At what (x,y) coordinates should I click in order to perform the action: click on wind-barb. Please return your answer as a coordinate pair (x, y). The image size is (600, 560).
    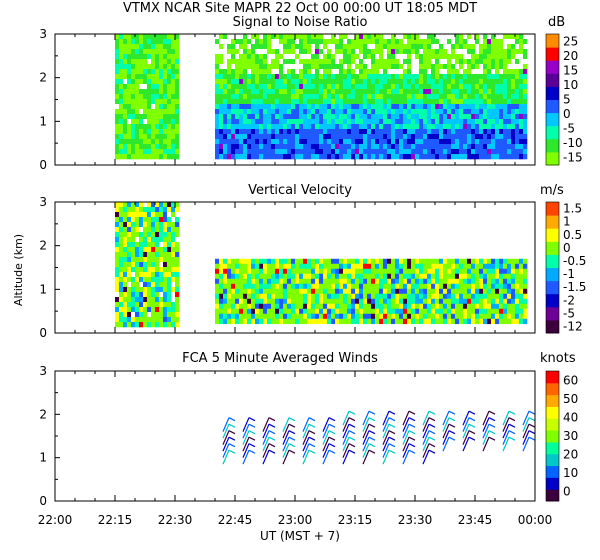
    Looking at the image, I should click on (266, 457).